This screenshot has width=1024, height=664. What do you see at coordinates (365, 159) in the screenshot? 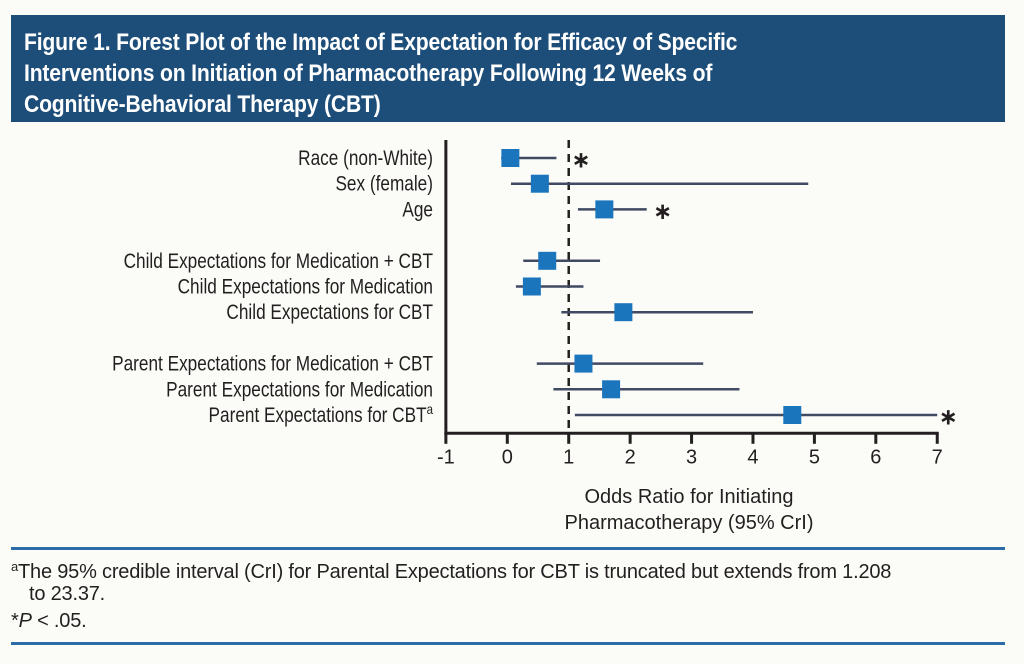
I see `row-label: Race (non-White)` at bounding box center [365, 159].